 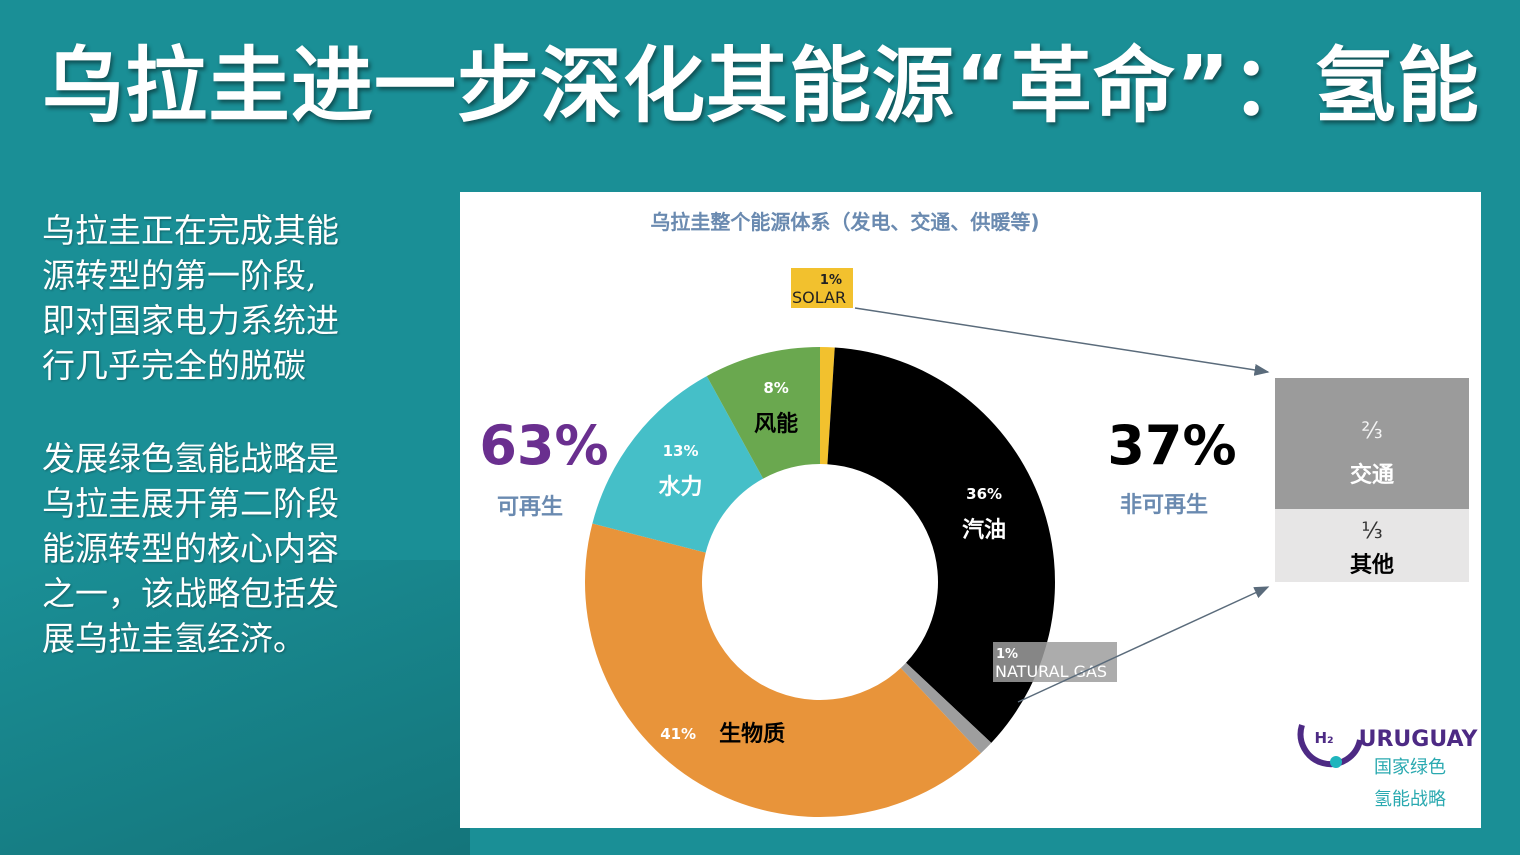 What do you see at coordinates (235, 707) in the screenshot?
I see `background-shade` at bounding box center [235, 707].